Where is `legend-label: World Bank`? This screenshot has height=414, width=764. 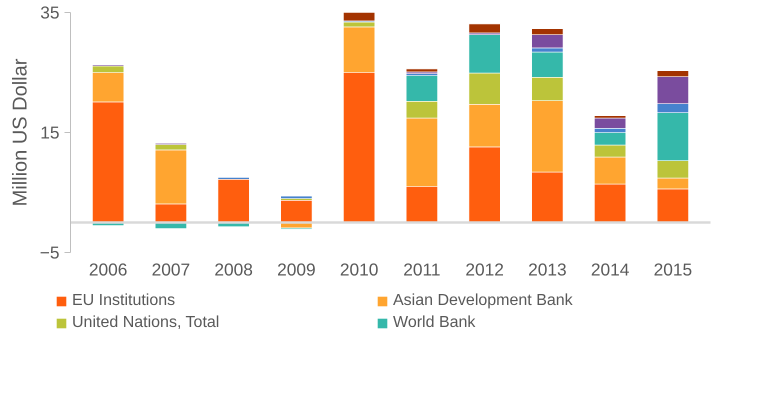 legend-label: World Bank is located at coordinates (434, 323).